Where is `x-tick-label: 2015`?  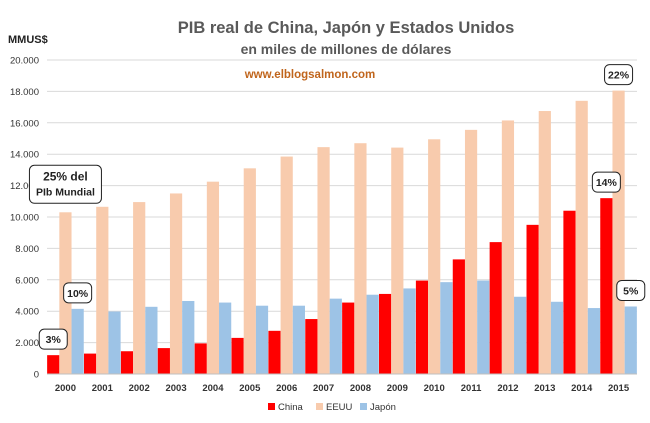
x-tick-label: 2015 is located at coordinates (619, 388).